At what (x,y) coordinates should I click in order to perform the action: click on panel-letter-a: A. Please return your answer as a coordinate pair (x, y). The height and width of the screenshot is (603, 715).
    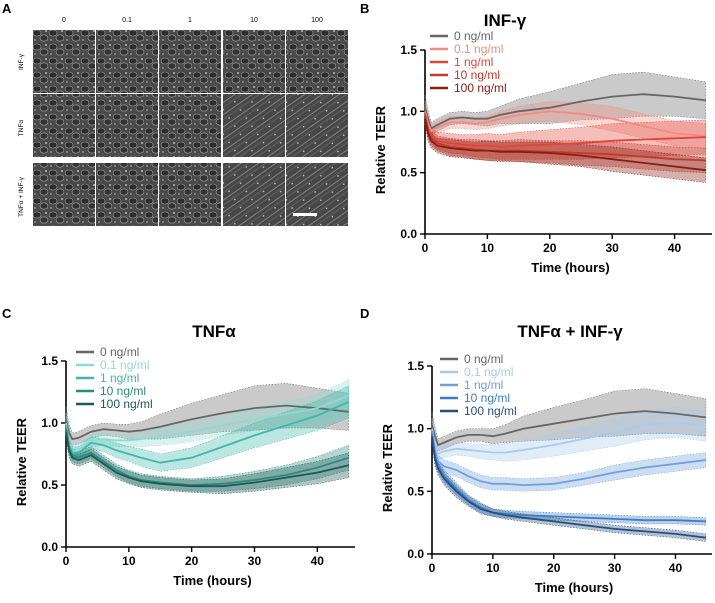
    Looking at the image, I should click on (7, 8).